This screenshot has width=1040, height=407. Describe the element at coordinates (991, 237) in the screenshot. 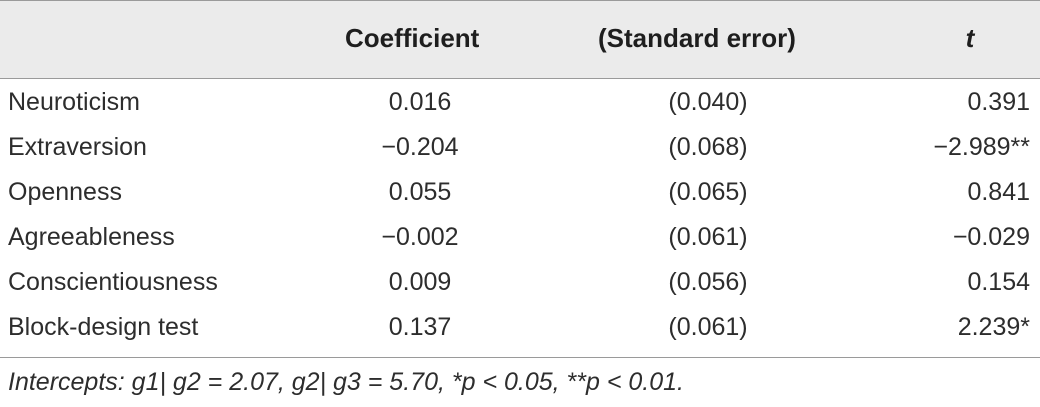

I see `t-value: −0.029` at that location.